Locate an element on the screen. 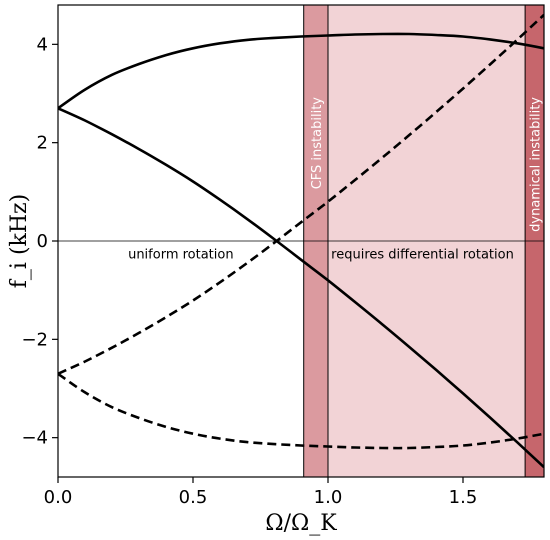  x-tick-label: 0.5 is located at coordinates (193, 497).